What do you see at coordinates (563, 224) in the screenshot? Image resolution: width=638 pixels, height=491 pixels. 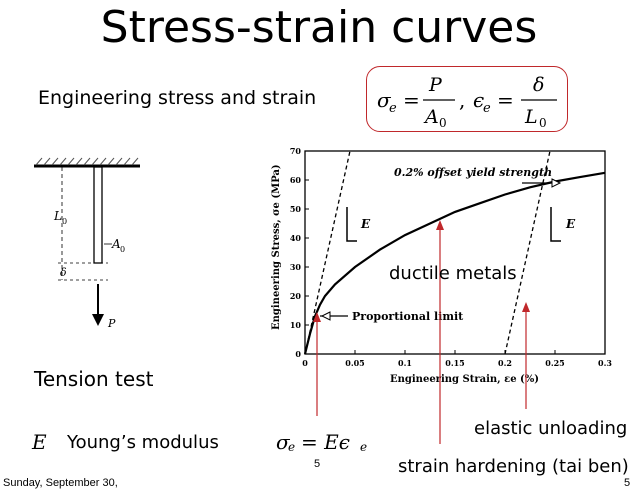 I see `modulus-triangle-2: E` at bounding box center [563, 224].